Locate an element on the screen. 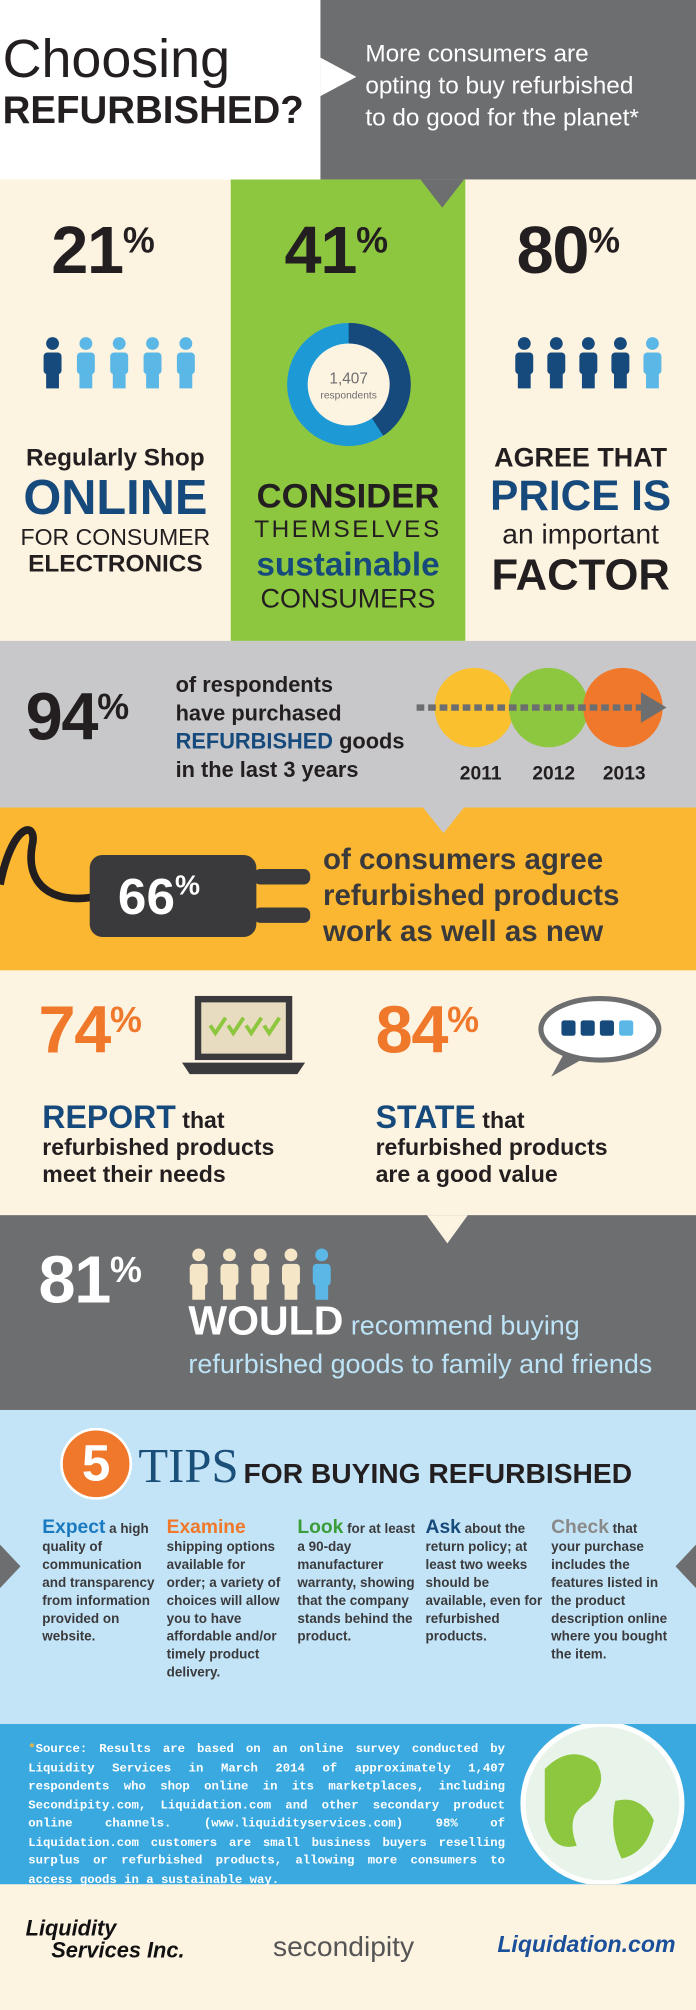 This screenshot has height=2010, width=696. text-line: CONSIDER is located at coordinates (348, 496).